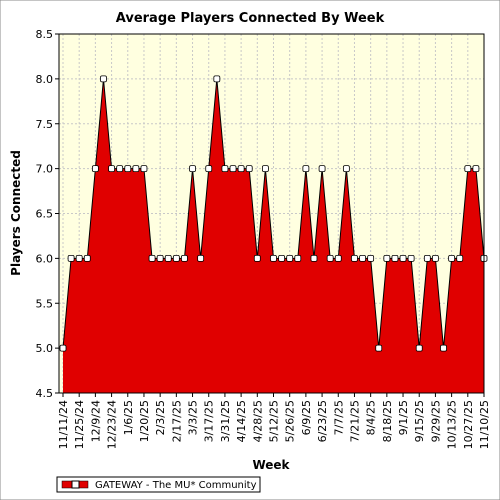  What do you see at coordinates (45, 393) in the screenshot?
I see `y-tick-label: 4.5` at bounding box center [45, 393].